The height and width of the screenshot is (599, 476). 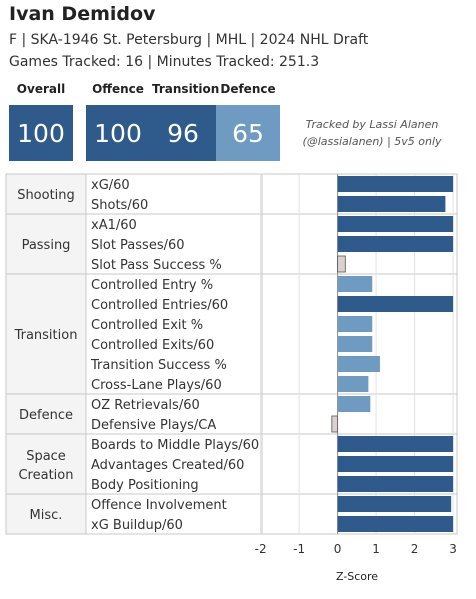 I want to click on transition-score: 96, so click(x=183, y=133).